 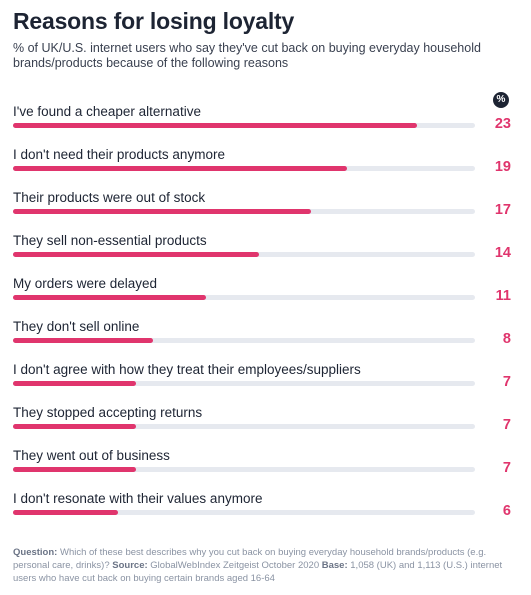 I want to click on category-label: They sell non-essential products, so click(x=110, y=240).